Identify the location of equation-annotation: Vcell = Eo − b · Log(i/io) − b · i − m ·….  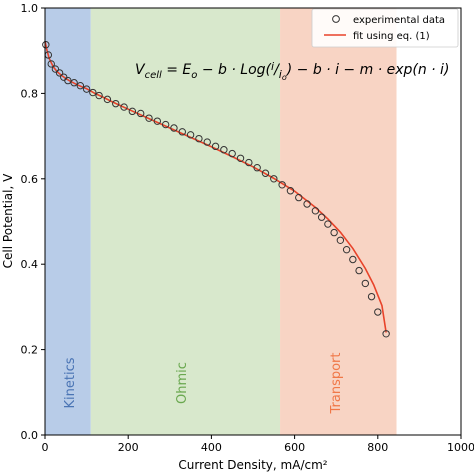
(292, 71).